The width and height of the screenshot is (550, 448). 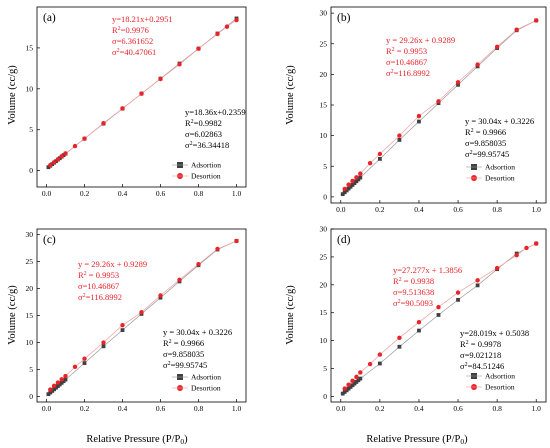 I want to click on desorption-fit-line: y=27.277x + 1.3856, so click(x=427, y=270).